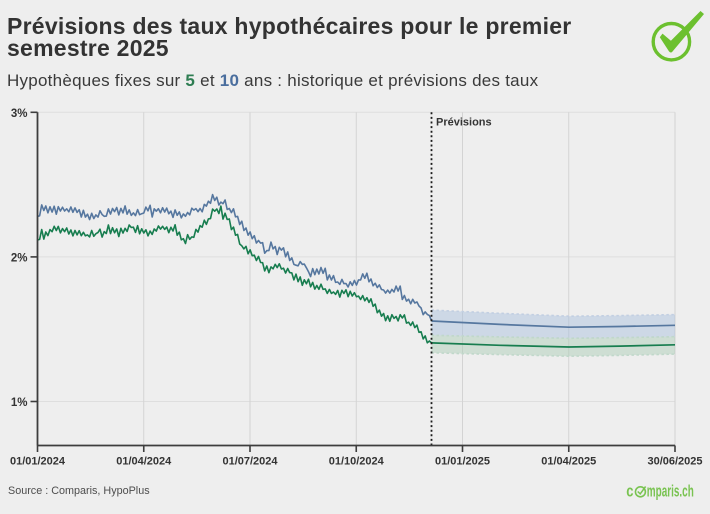 The height and width of the screenshot is (514, 710). What do you see at coordinates (19, 114) in the screenshot?
I see `svg-text: 3%` at bounding box center [19, 114].